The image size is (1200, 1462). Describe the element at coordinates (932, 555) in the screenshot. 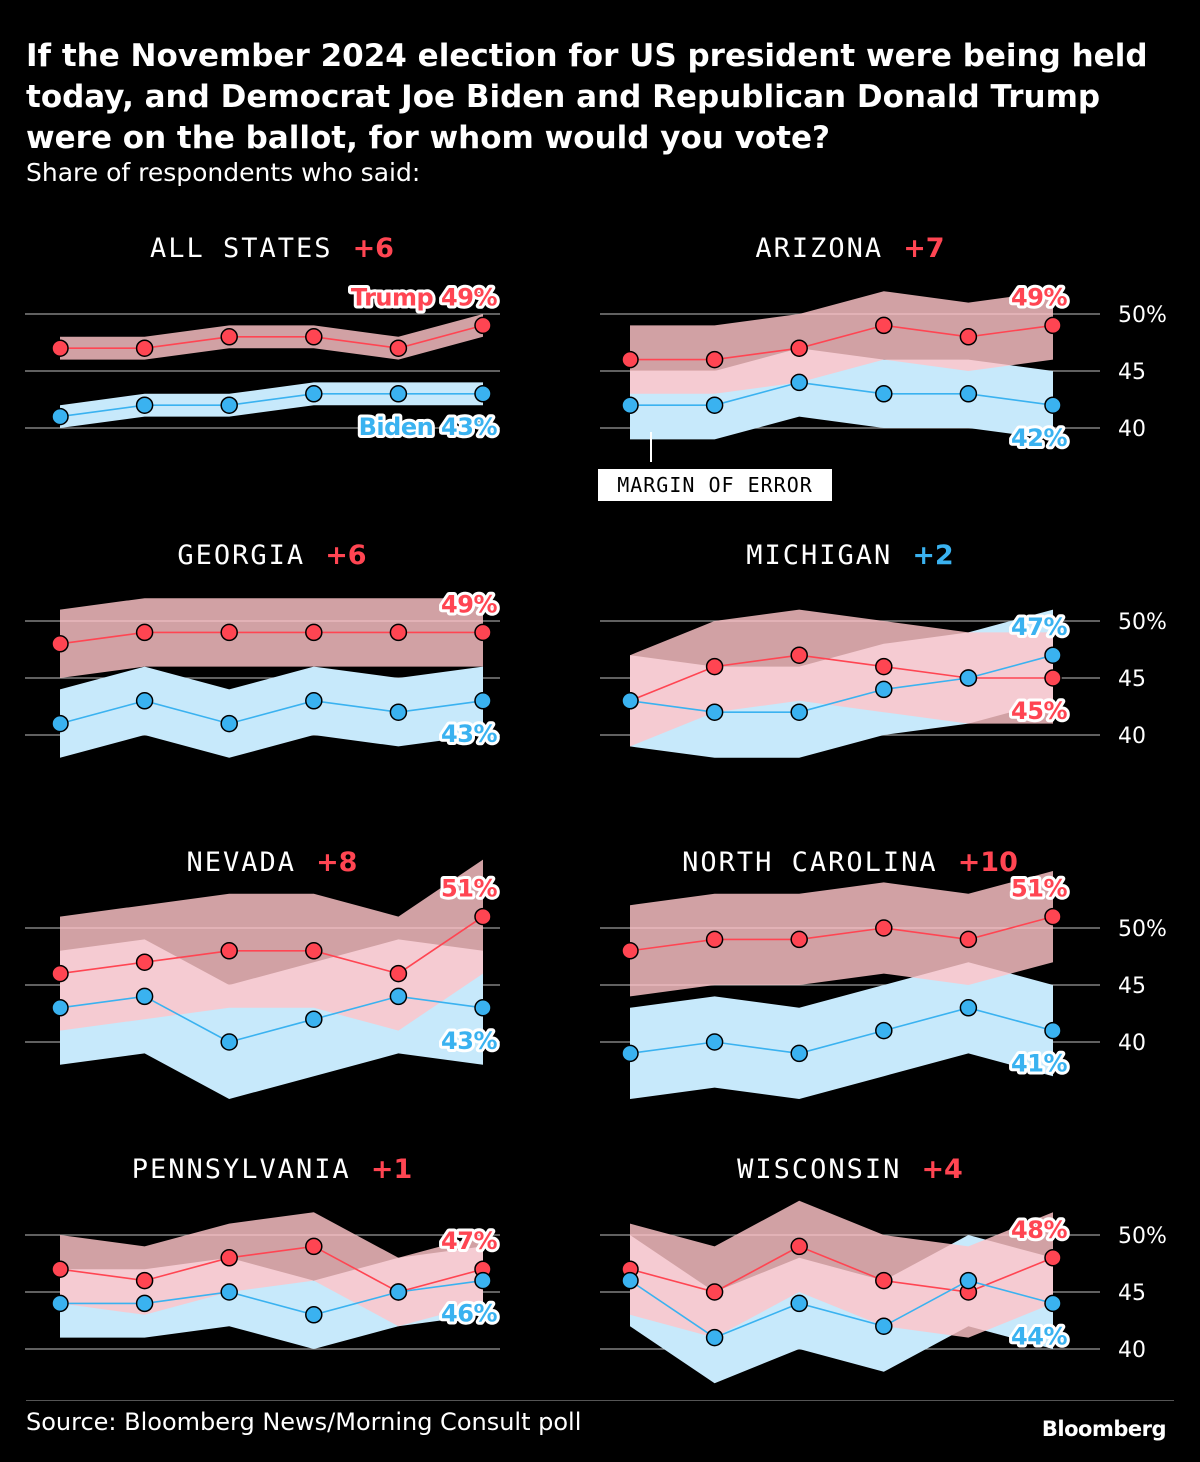

I see `lead-margin: +2` at that location.